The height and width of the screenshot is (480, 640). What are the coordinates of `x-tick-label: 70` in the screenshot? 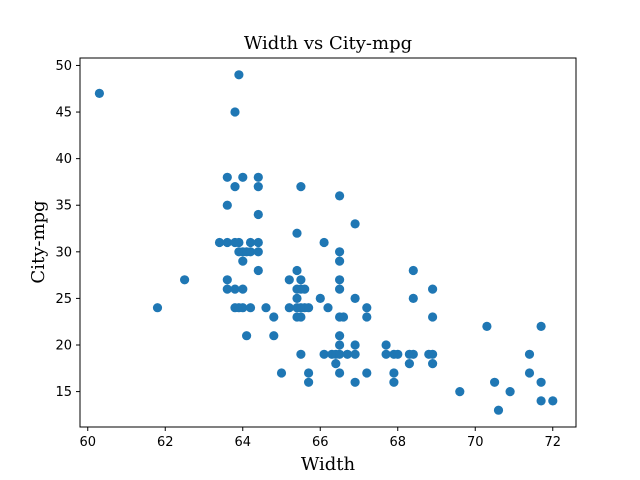 It's located at (475, 442).